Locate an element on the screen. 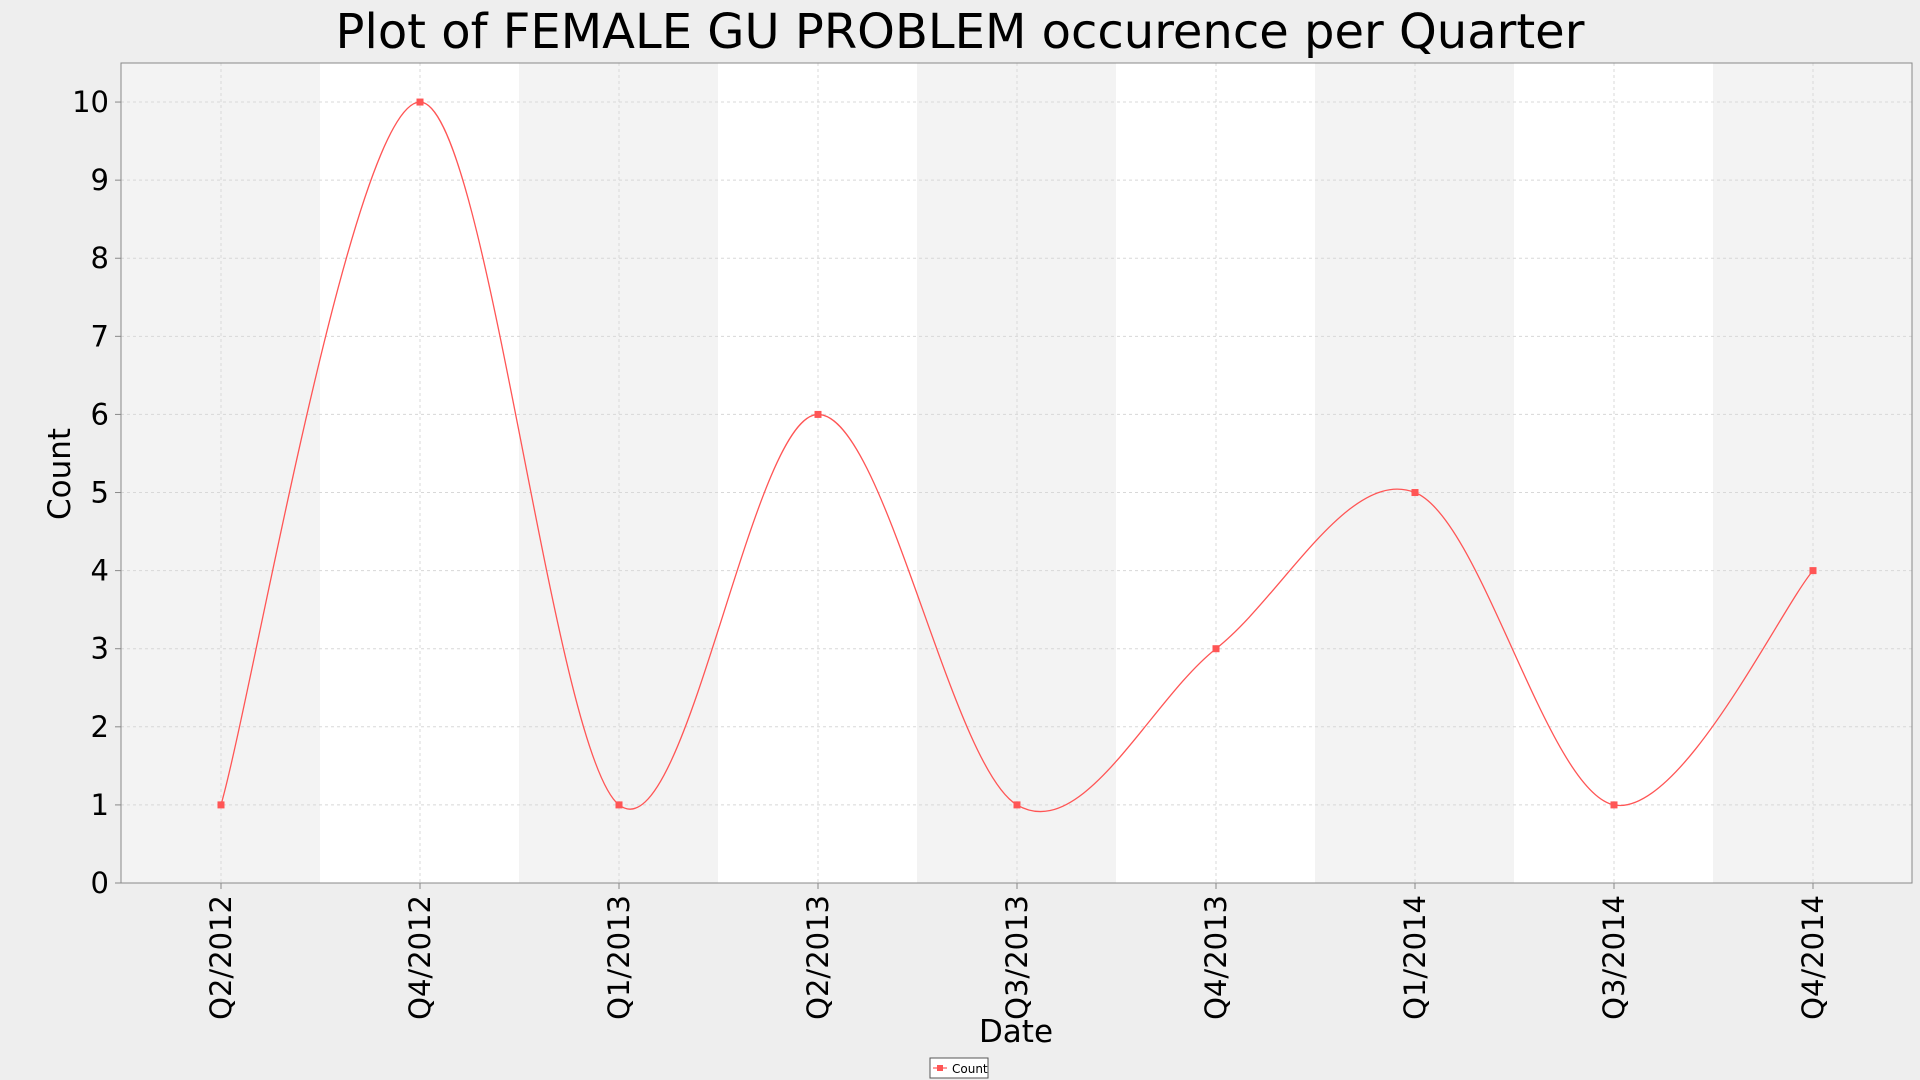 The height and width of the screenshot is (1080, 1920). x-tick-label: Q3/2013 is located at coordinates (1017, 957).